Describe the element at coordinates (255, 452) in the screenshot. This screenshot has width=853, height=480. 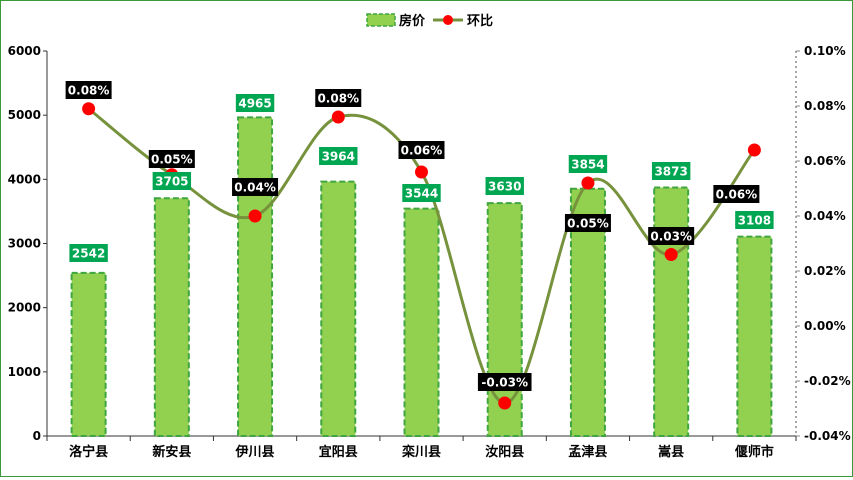
I see `x-tick-label: 伊川县` at that location.